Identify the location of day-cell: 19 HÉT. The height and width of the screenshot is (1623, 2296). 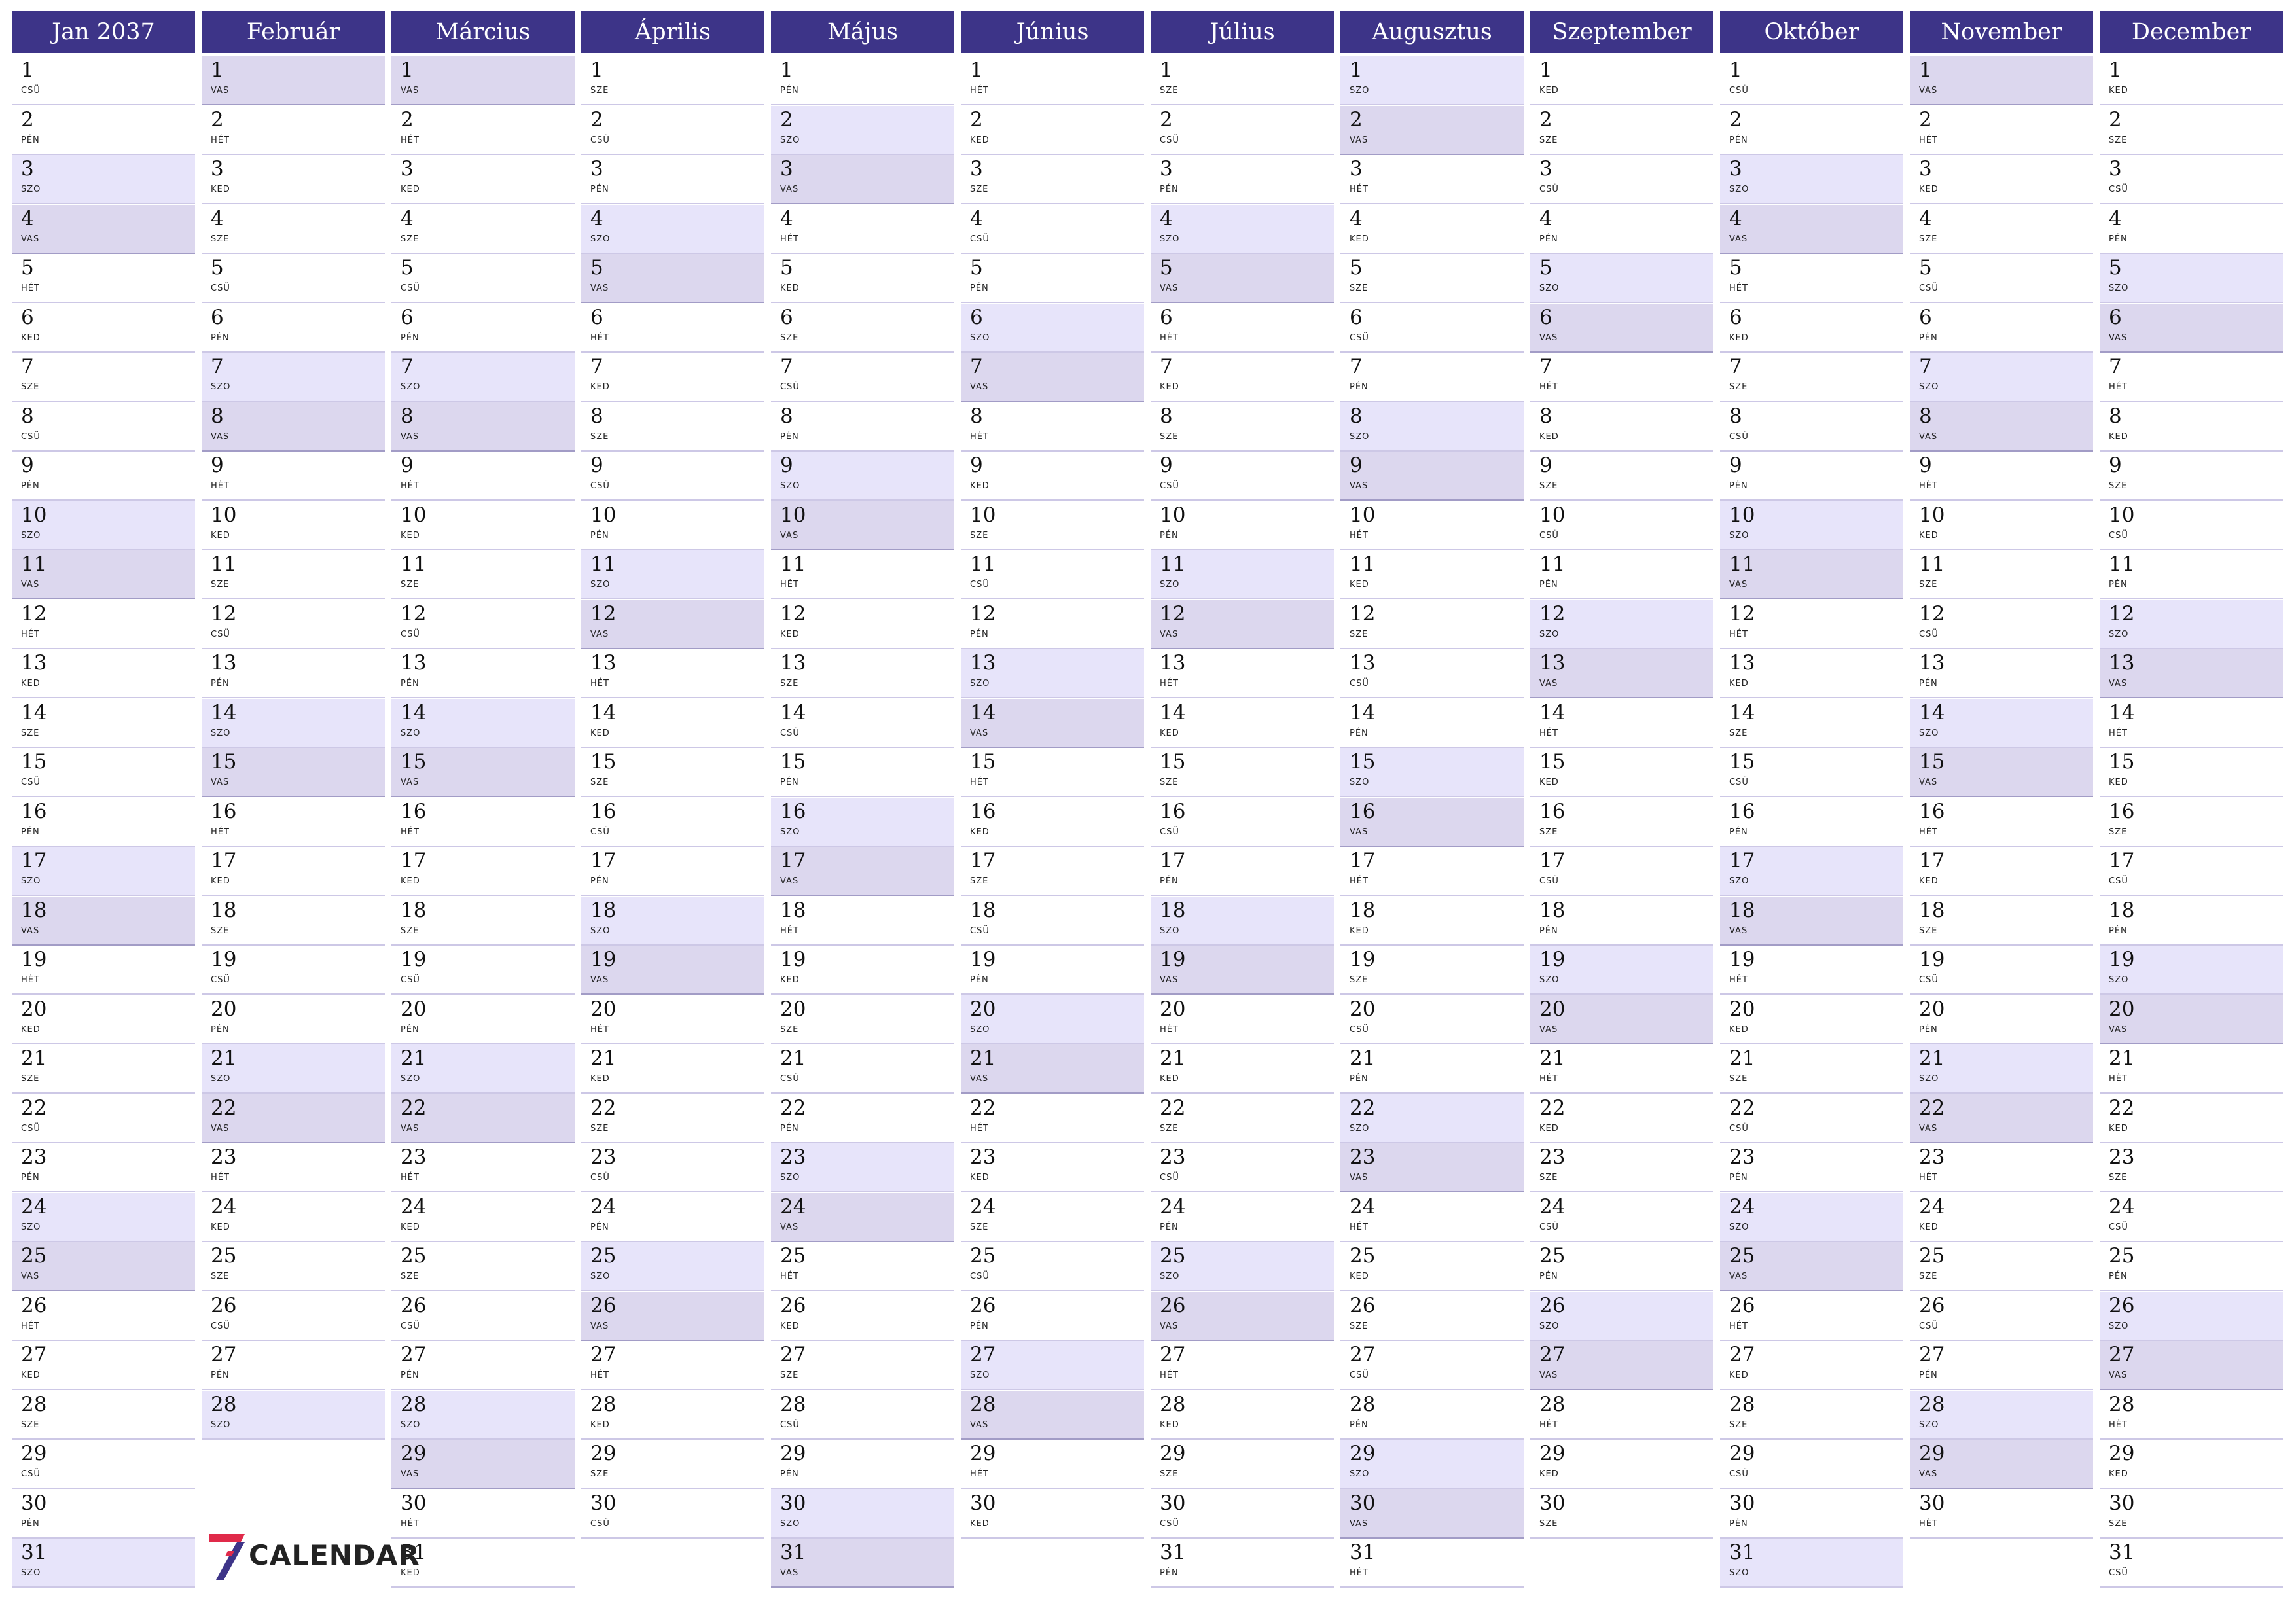
(1811, 971).